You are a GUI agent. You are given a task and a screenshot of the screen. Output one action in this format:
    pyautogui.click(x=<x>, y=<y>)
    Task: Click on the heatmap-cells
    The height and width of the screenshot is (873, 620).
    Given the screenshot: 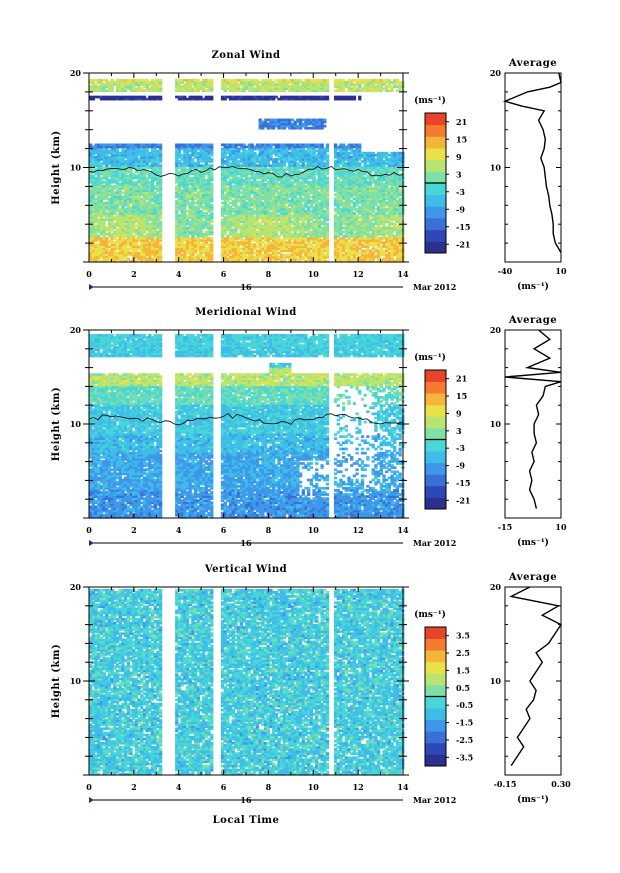 What is the action you would take?
    pyautogui.click(x=247, y=171)
    